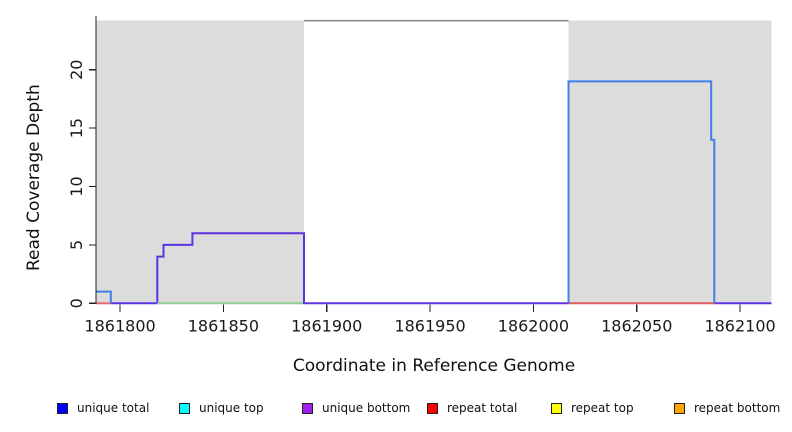 The height and width of the screenshot is (432, 792). I want to click on legend-item-repeat-bottom: repeat bottom, so click(727, 408).